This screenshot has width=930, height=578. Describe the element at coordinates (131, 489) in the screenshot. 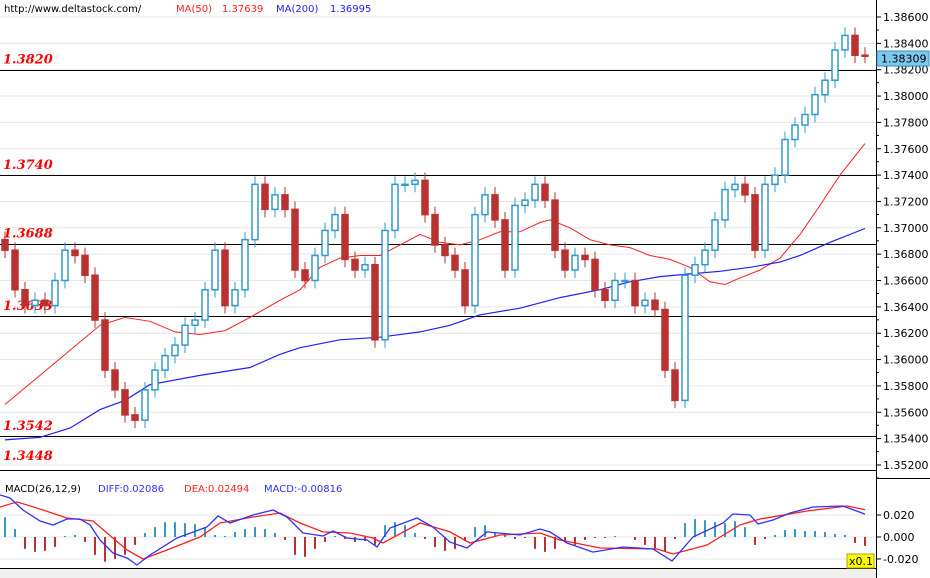

I see `macd-diff: DIFF:0.02086` at that location.